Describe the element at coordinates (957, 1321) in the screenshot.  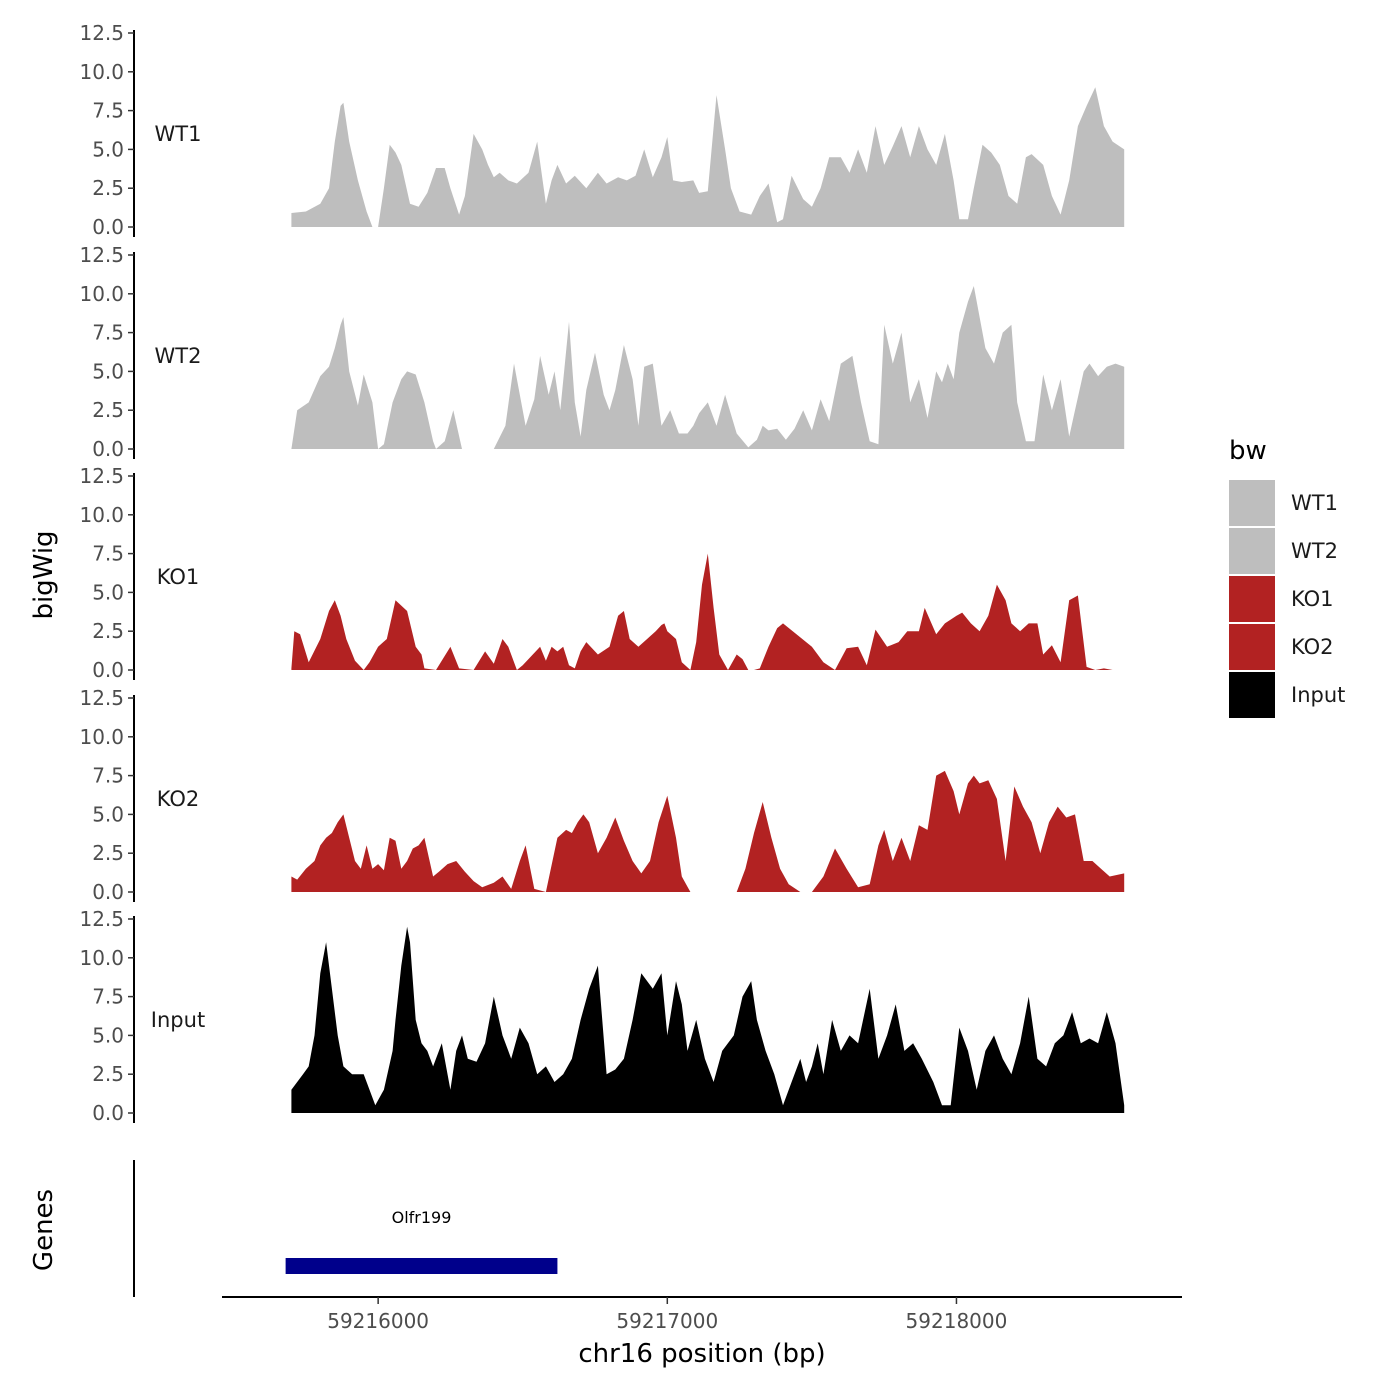
I see `x-tick-label: 59218000` at that location.